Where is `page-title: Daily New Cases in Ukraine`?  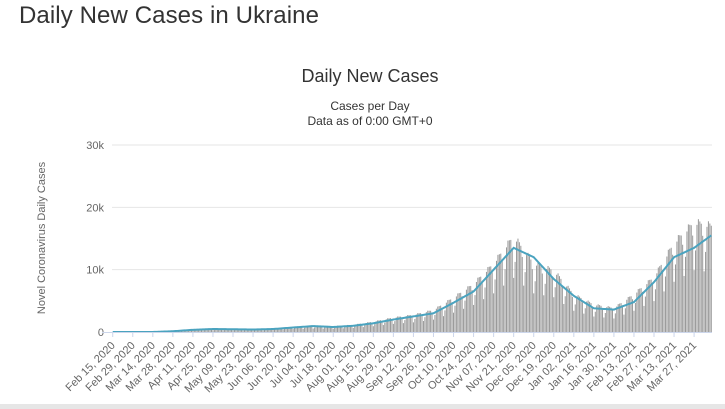
page-title: Daily New Cases in Ukraine is located at coordinates (169, 15).